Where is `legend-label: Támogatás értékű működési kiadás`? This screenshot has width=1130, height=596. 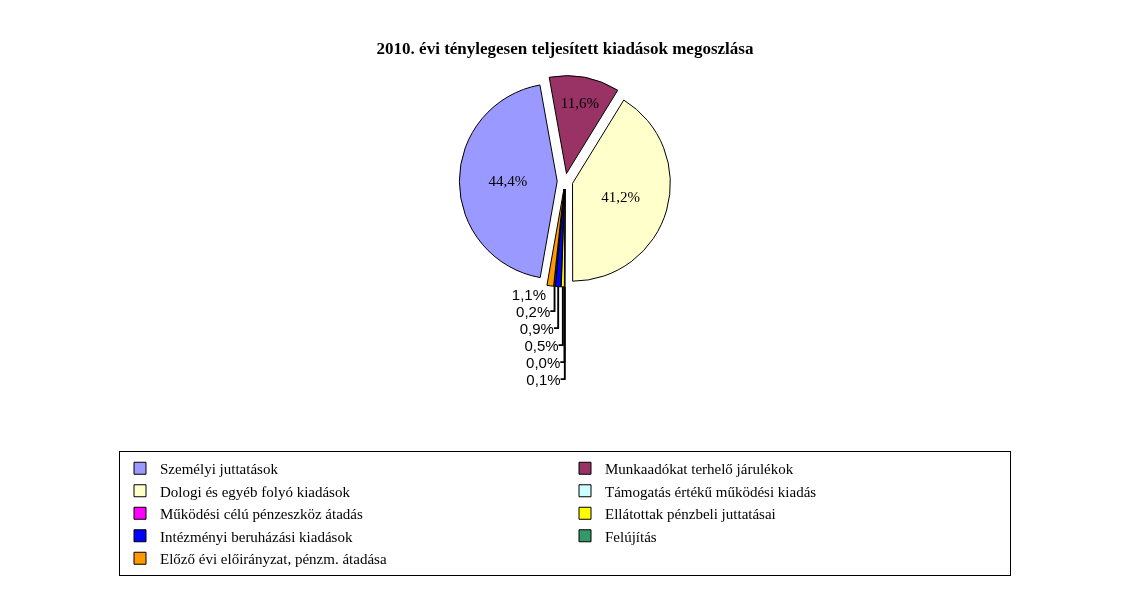
legend-label: Támogatás értékű működési kiadás is located at coordinates (711, 491).